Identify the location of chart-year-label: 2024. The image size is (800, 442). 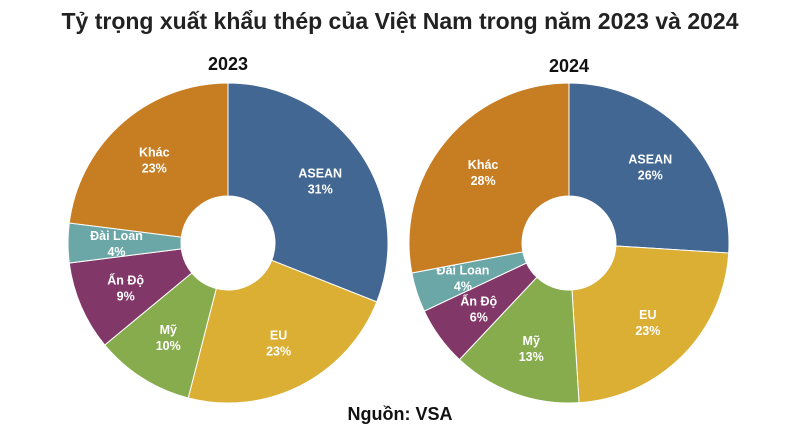
(569, 66).